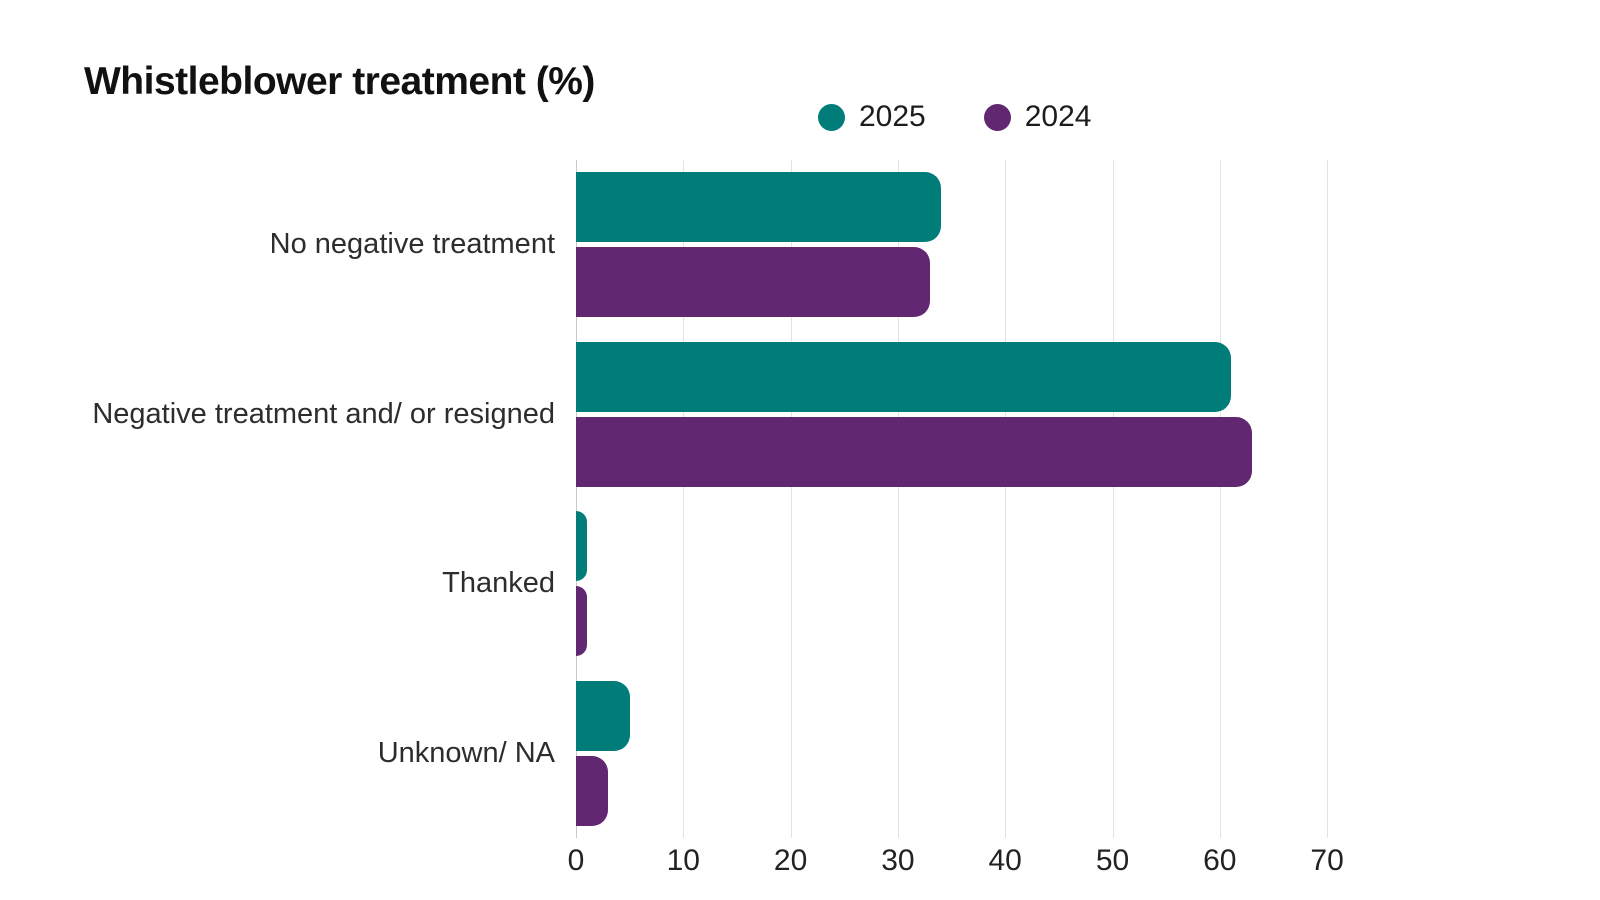 Image resolution: width=1600 pixels, height=900 pixels. What do you see at coordinates (1220, 860) in the screenshot?
I see `x-tick-label-60: 60` at bounding box center [1220, 860].